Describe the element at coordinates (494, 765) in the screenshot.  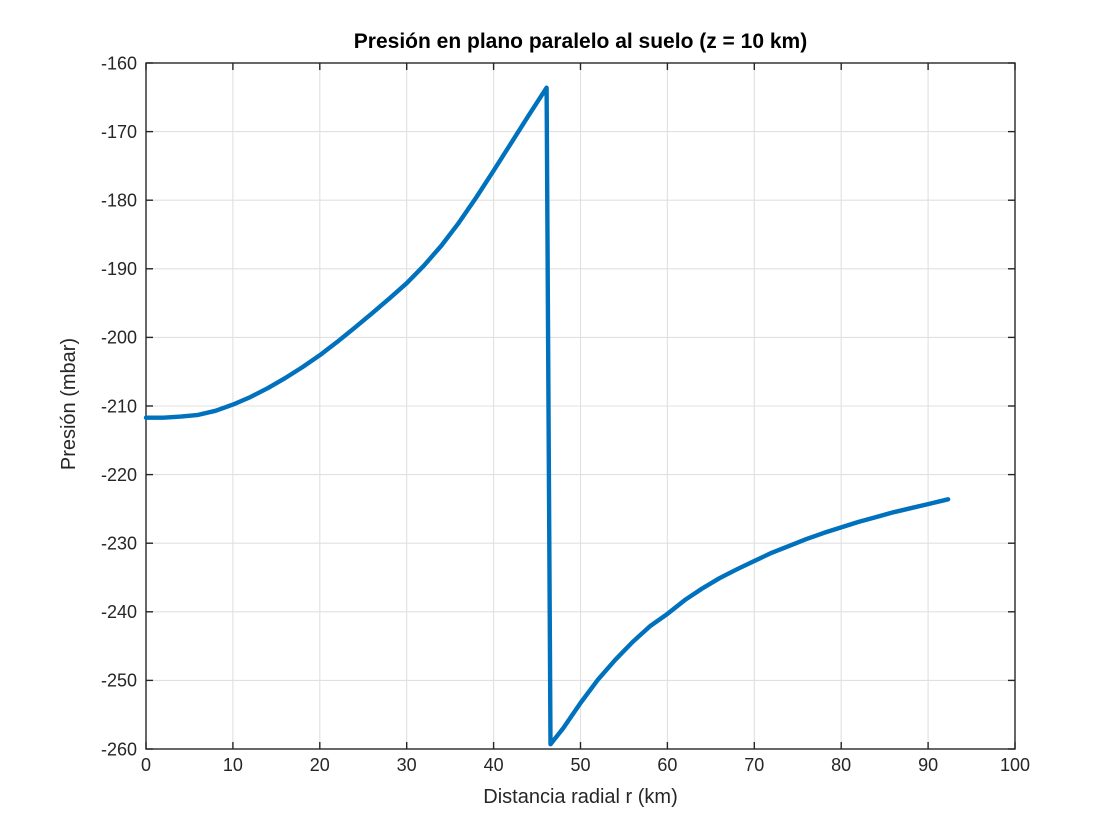
I see `x-tick-label: 40` at that location.